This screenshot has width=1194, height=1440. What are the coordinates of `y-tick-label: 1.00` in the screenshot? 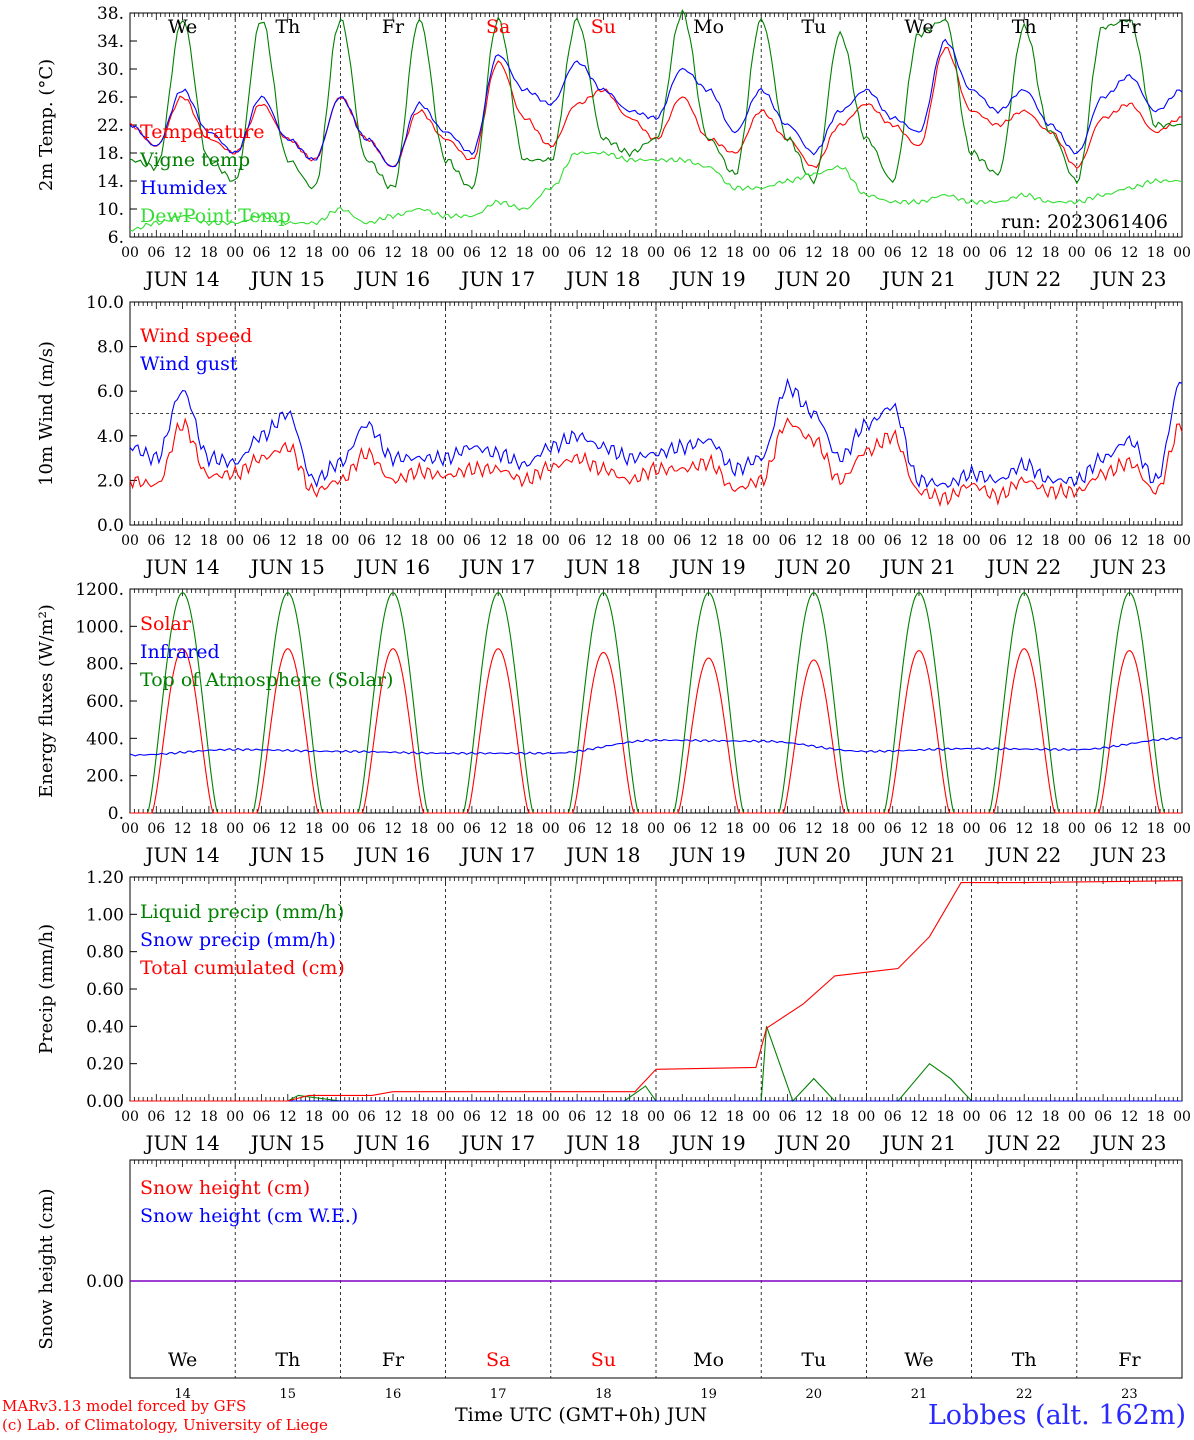 It's located at (105, 915).